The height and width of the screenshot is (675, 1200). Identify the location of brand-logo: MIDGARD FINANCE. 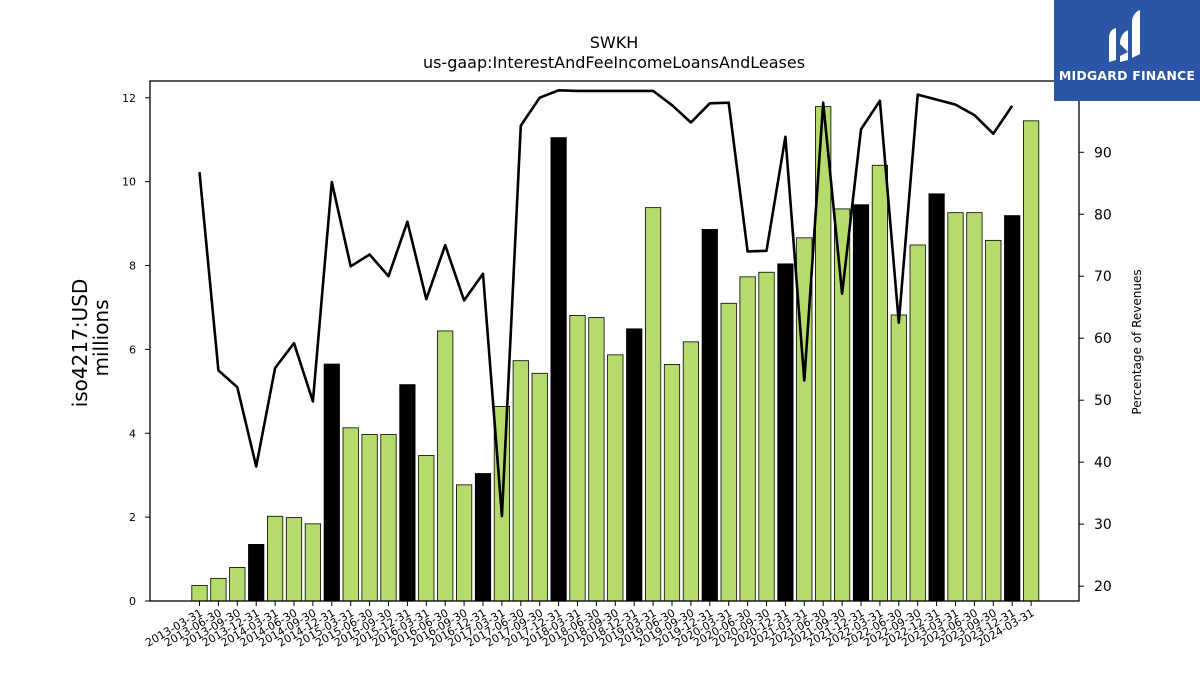
(1127, 50).